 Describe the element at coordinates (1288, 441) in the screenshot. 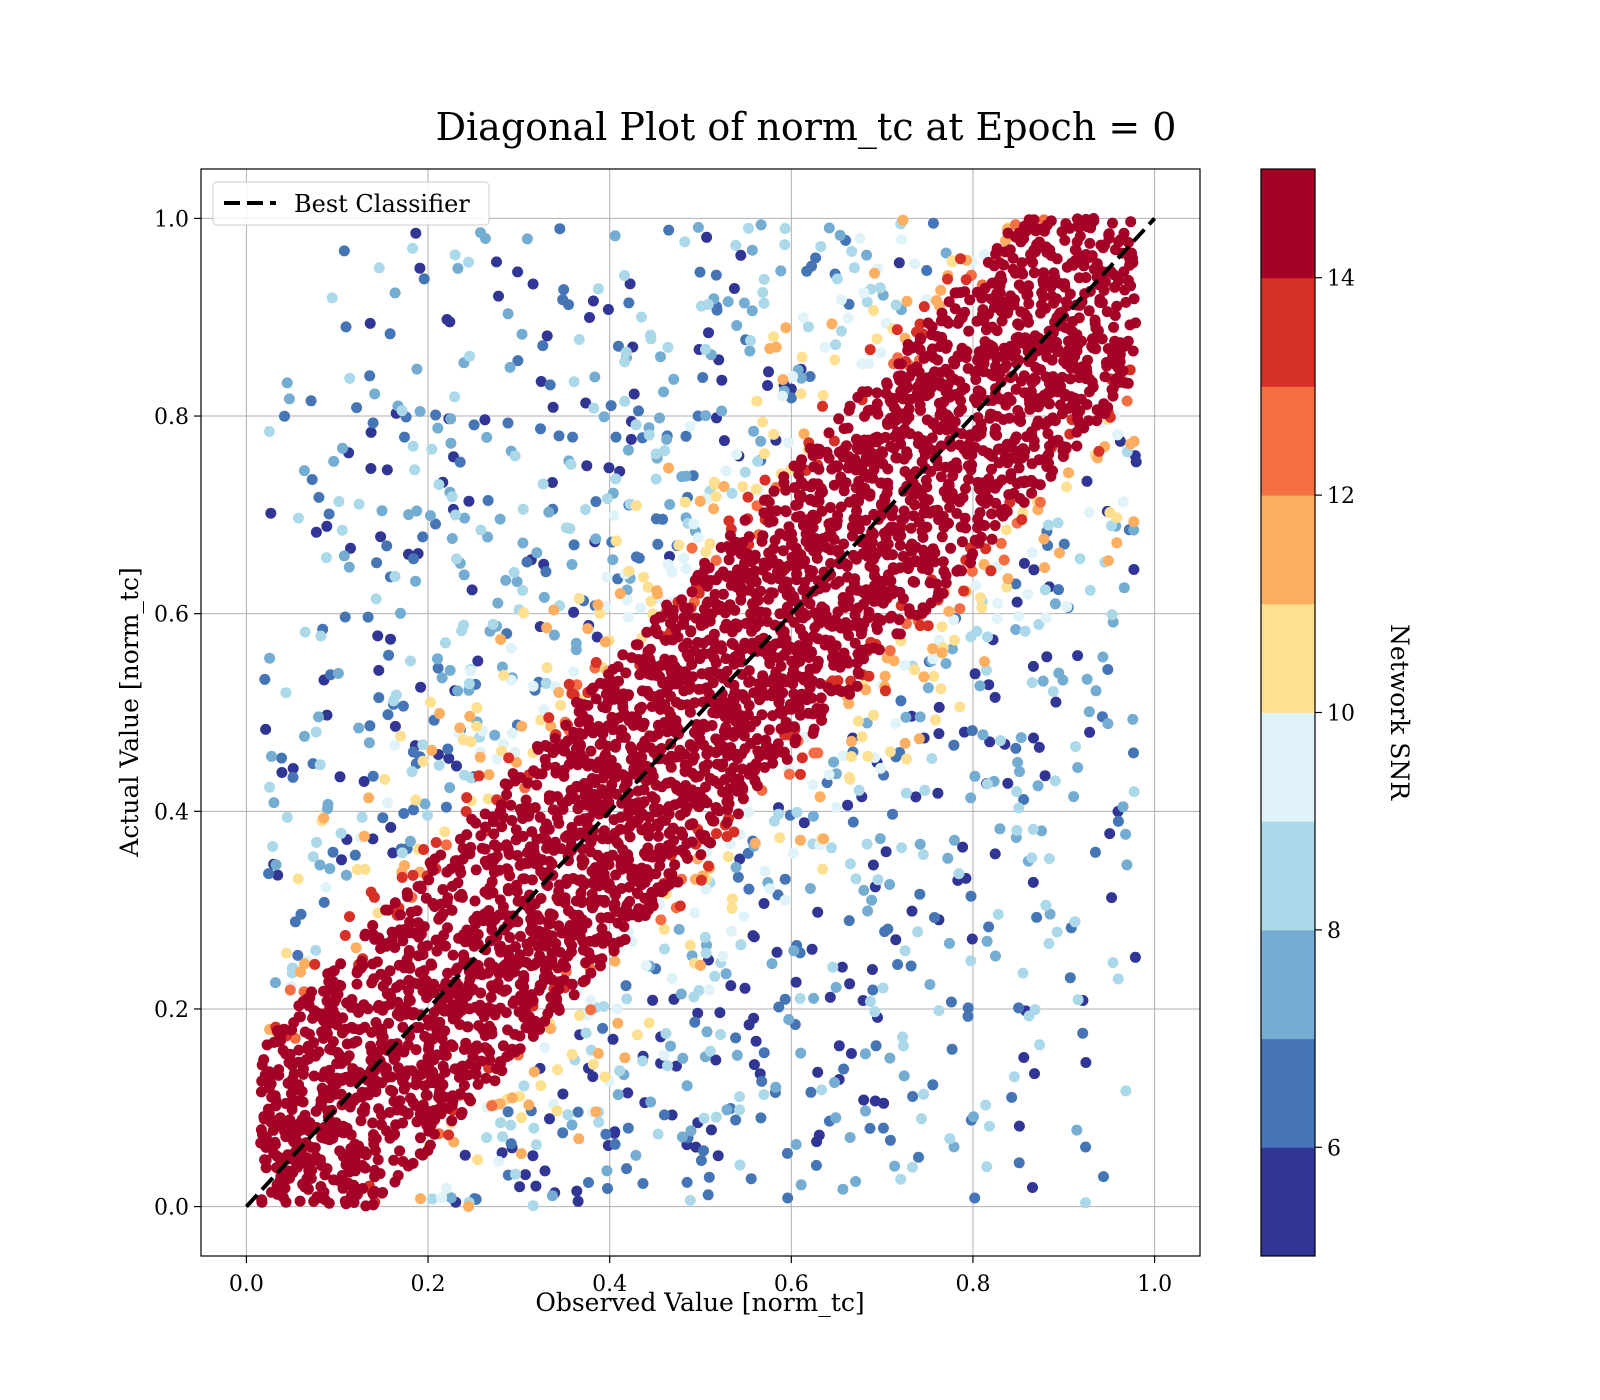

I see `colorbar-band` at that location.